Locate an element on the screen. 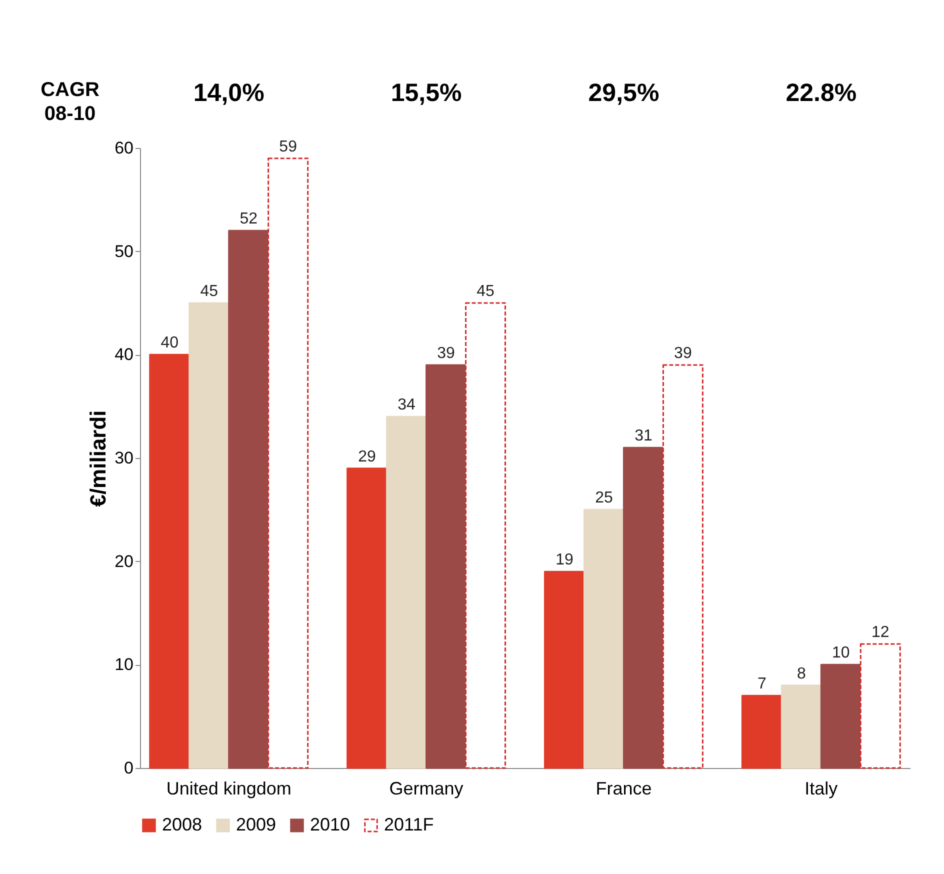 Image resolution: width=944 pixels, height=874 pixels. y-tick-label: 10 is located at coordinates (124, 664).